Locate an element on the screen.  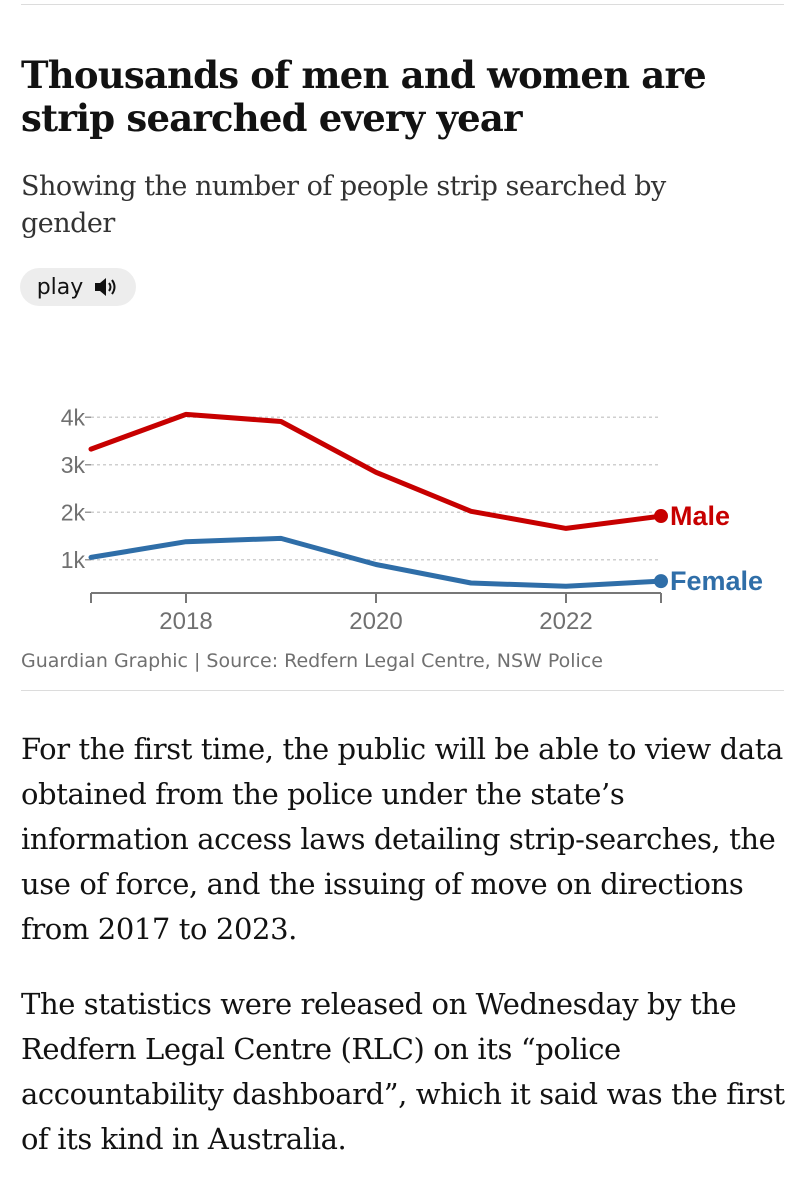
play-label: play is located at coordinates (60, 287).